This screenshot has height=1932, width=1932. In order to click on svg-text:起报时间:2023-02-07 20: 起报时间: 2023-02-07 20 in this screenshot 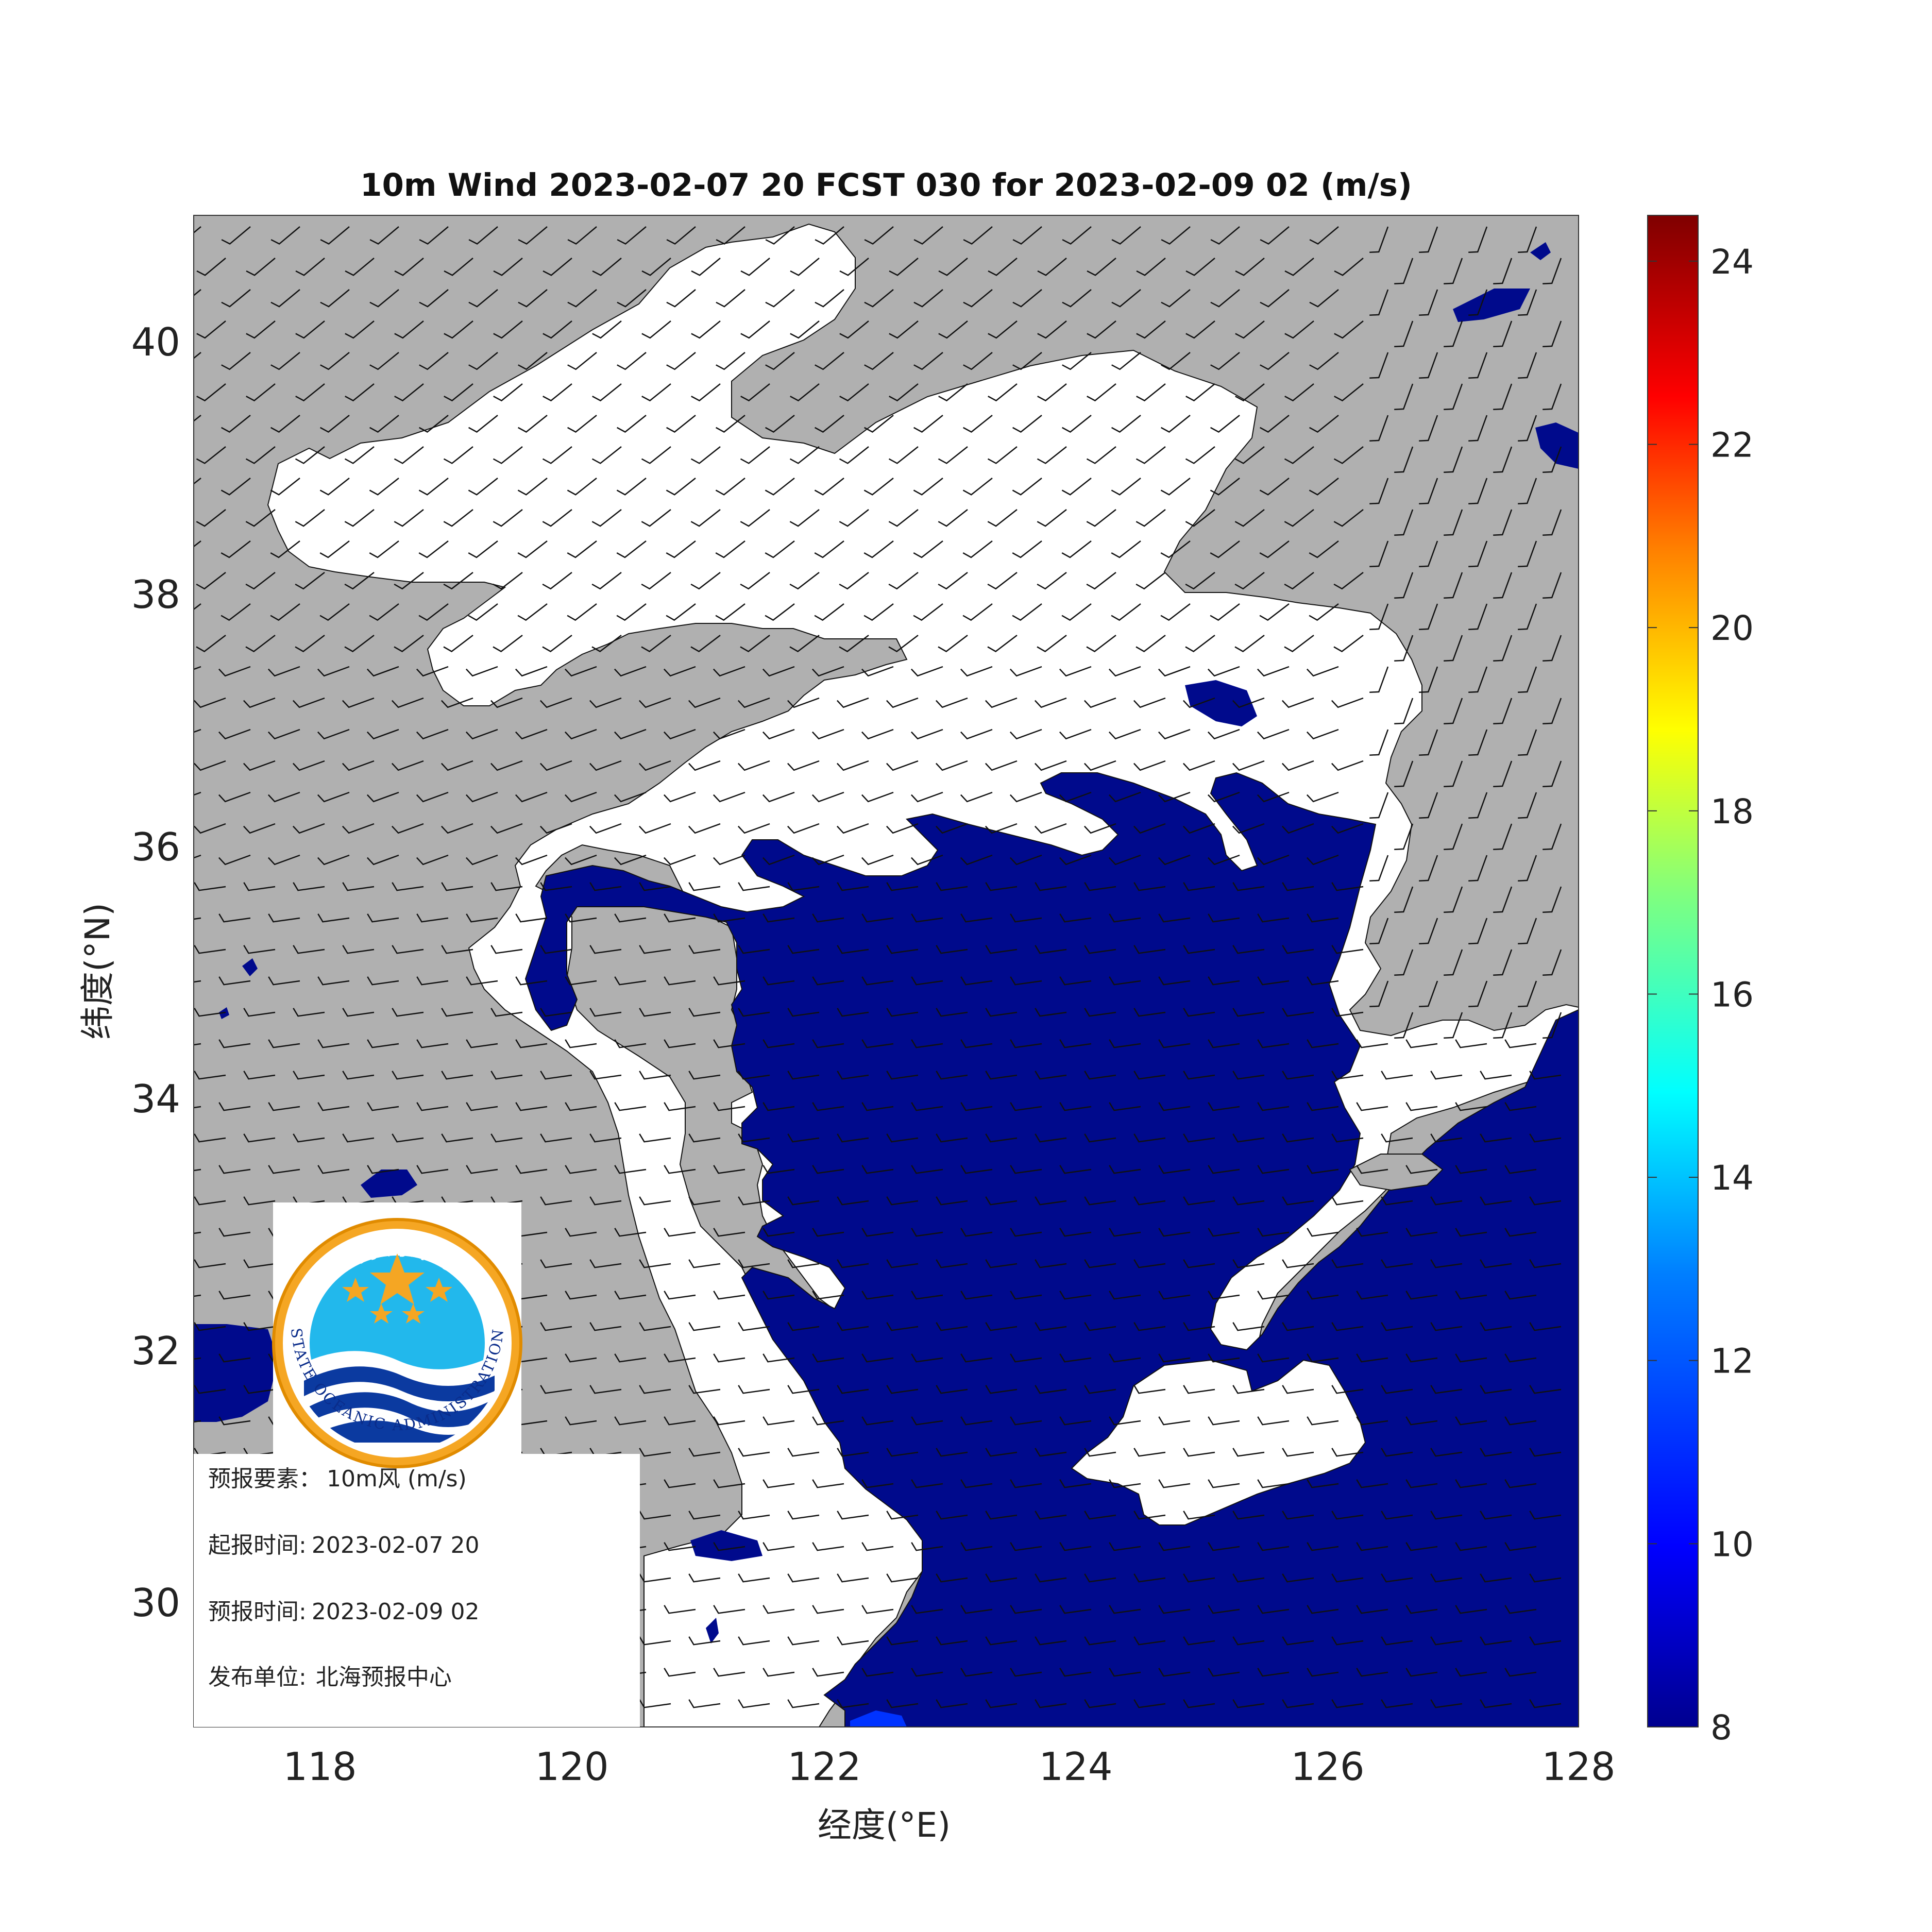, I will do `click(344, 1545)`.